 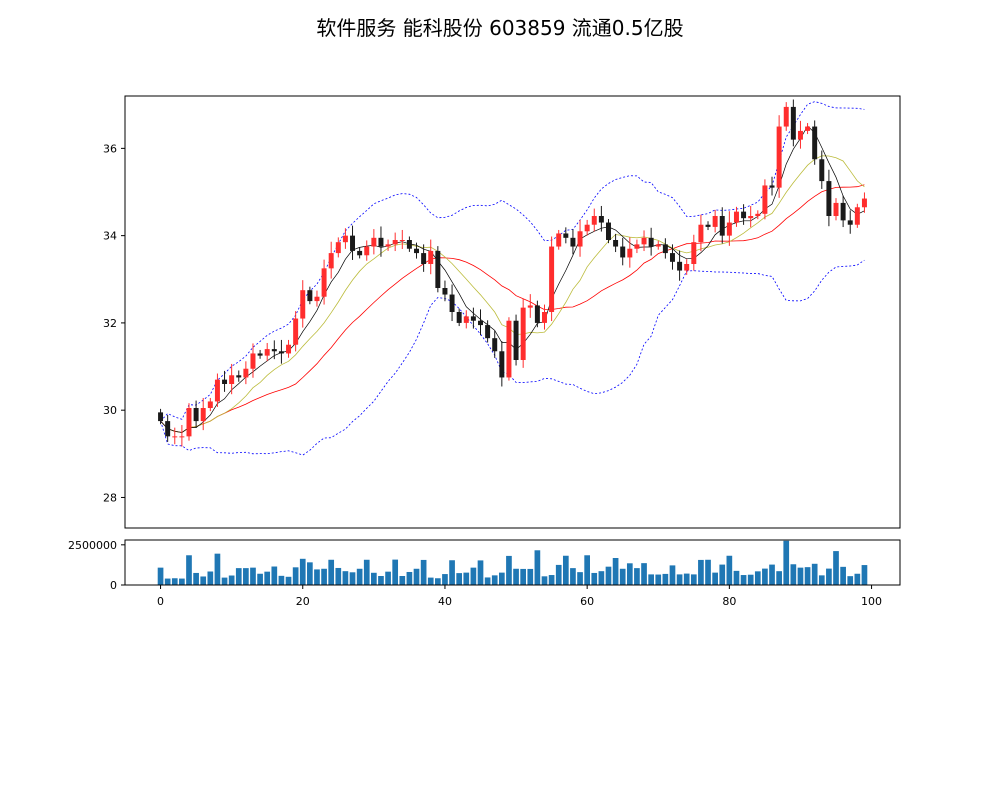 I want to click on price-y-tick-label: 32, so click(x=110, y=323).